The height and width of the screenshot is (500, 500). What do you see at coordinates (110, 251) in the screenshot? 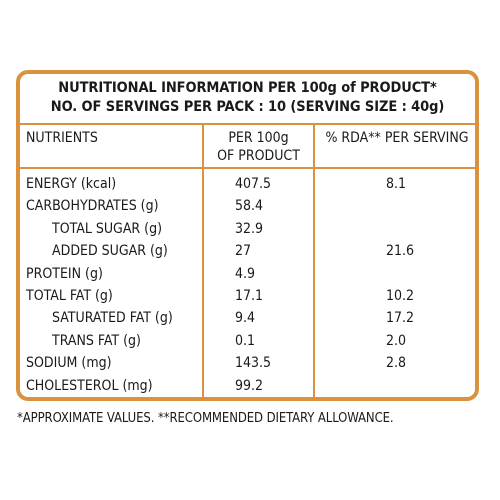
I see `nutrient-label: ADDED SUGAR (g)` at bounding box center [110, 251].